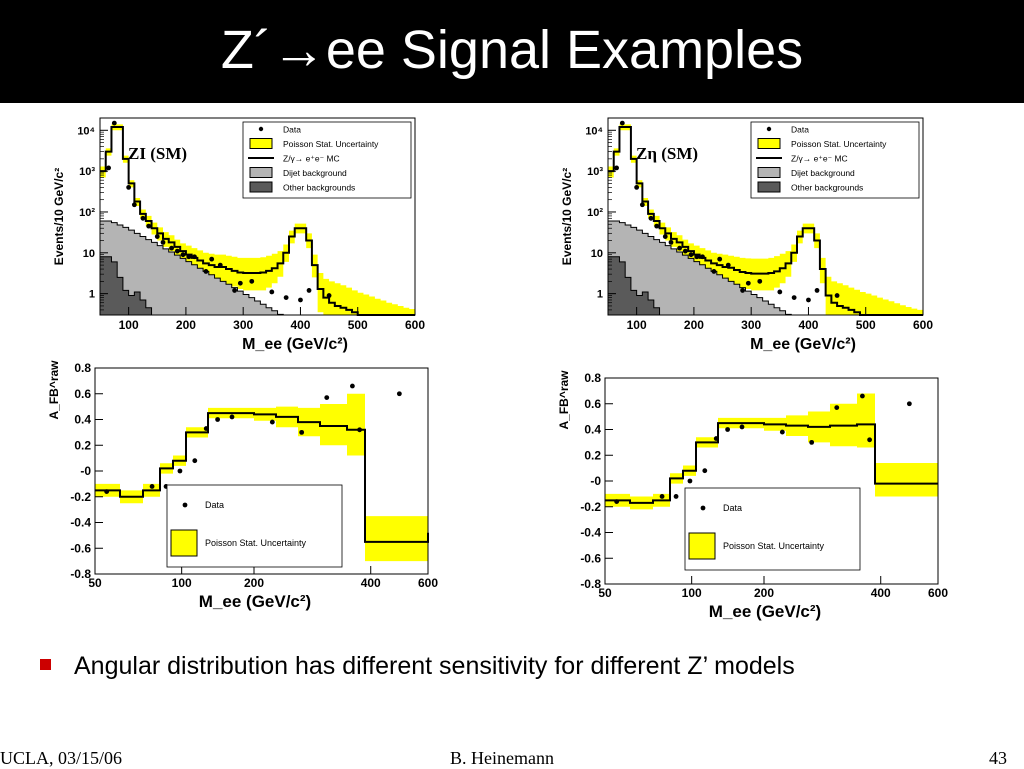 The height and width of the screenshot is (769, 1024). What do you see at coordinates (87, 213) in the screenshot?
I see `y-tick-label: 10²` at bounding box center [87, 213].